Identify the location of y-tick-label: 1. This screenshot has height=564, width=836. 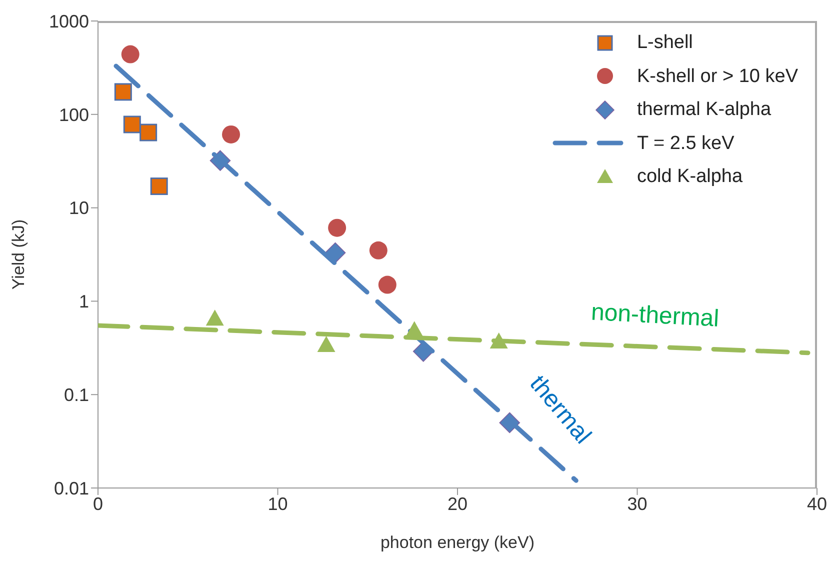
(83, 302).